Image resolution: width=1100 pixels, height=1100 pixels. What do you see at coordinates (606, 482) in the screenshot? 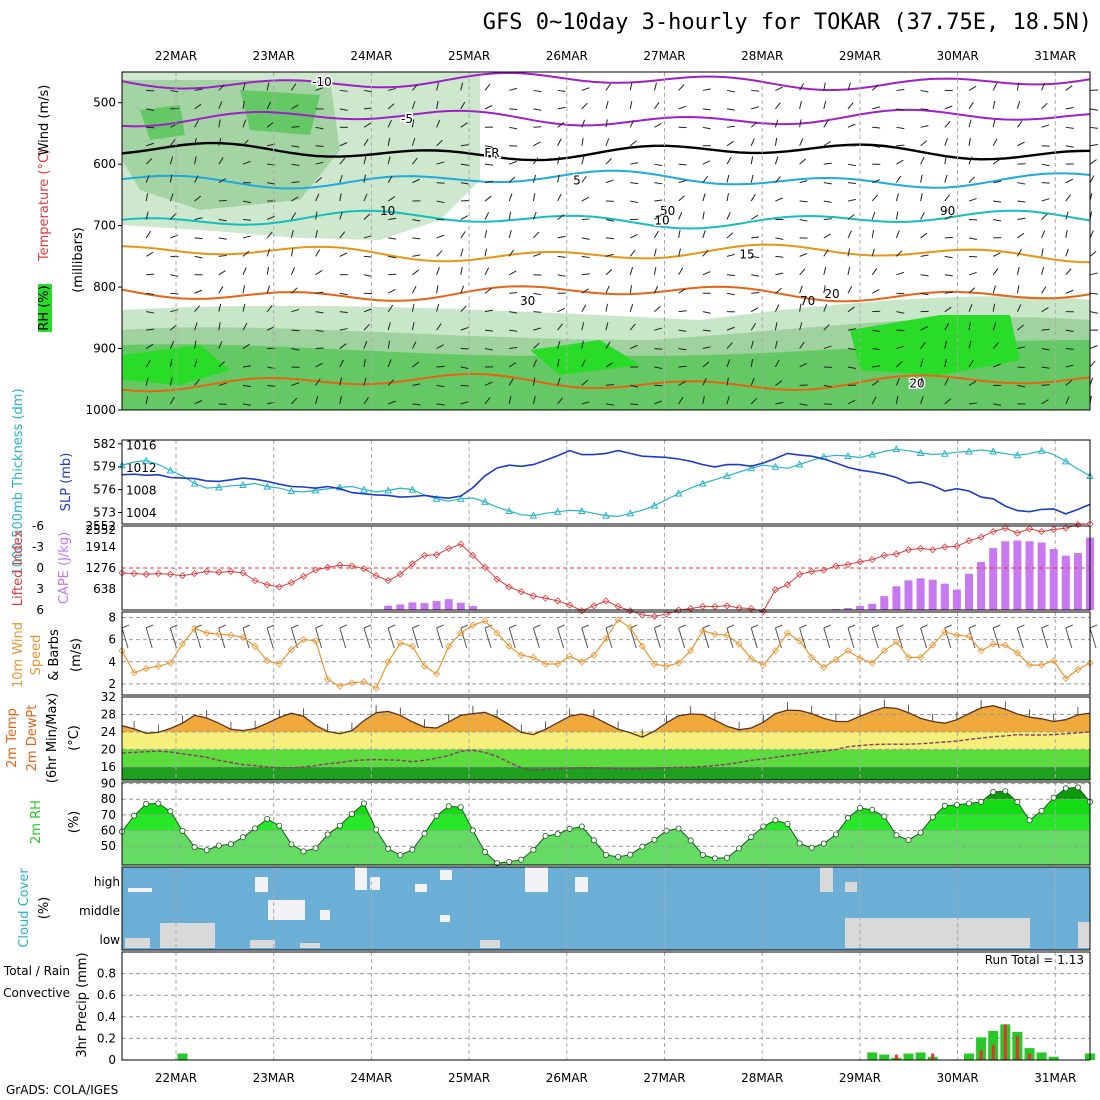
I see `slp-line` at bounding box center [606, 482].